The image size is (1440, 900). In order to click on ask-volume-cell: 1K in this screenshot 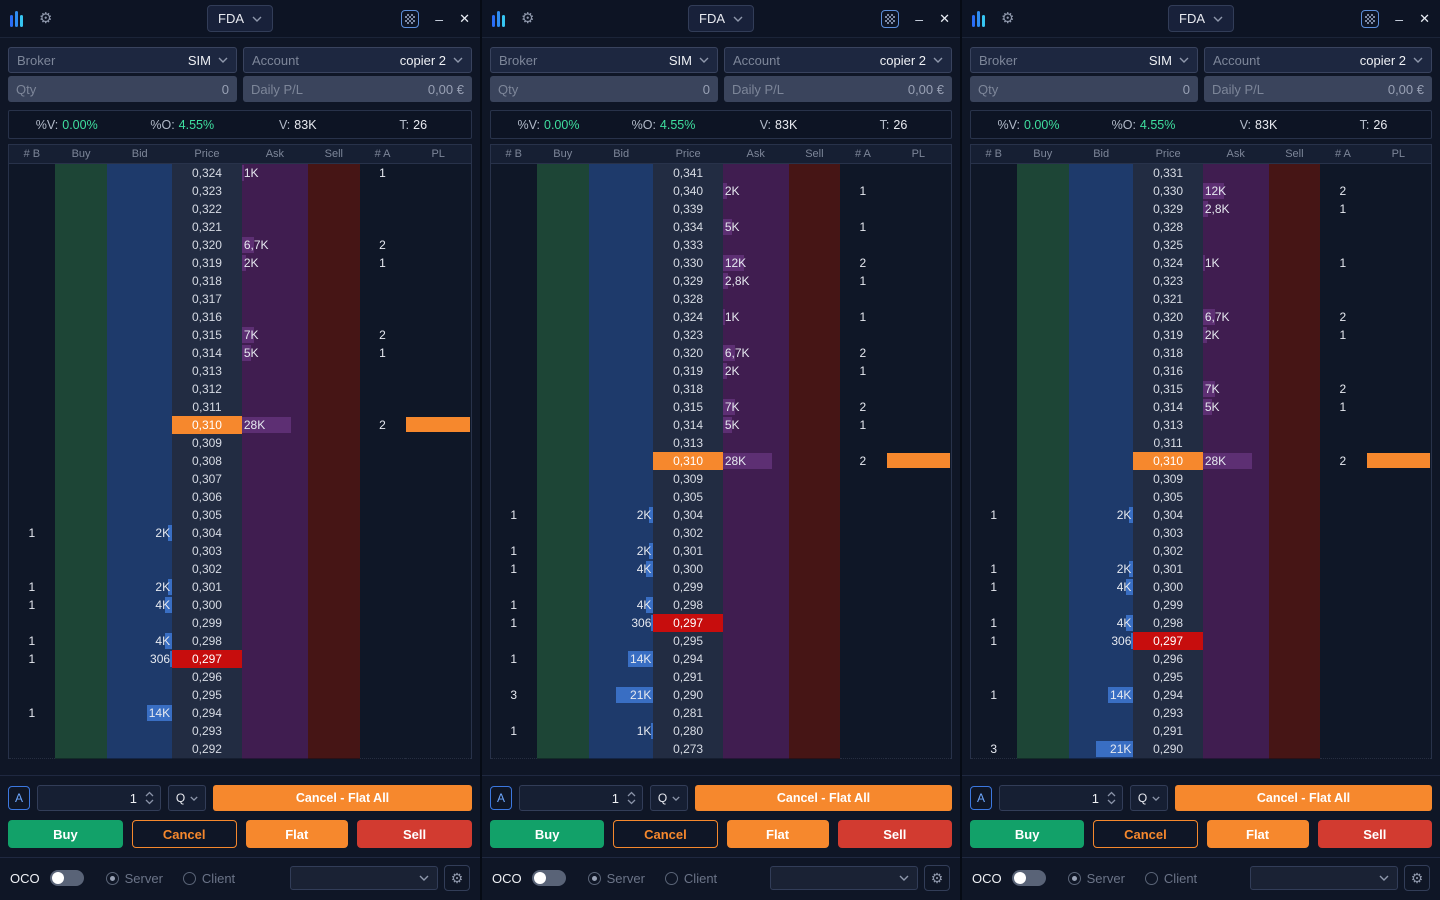, I will do `click(1235, 263)`.